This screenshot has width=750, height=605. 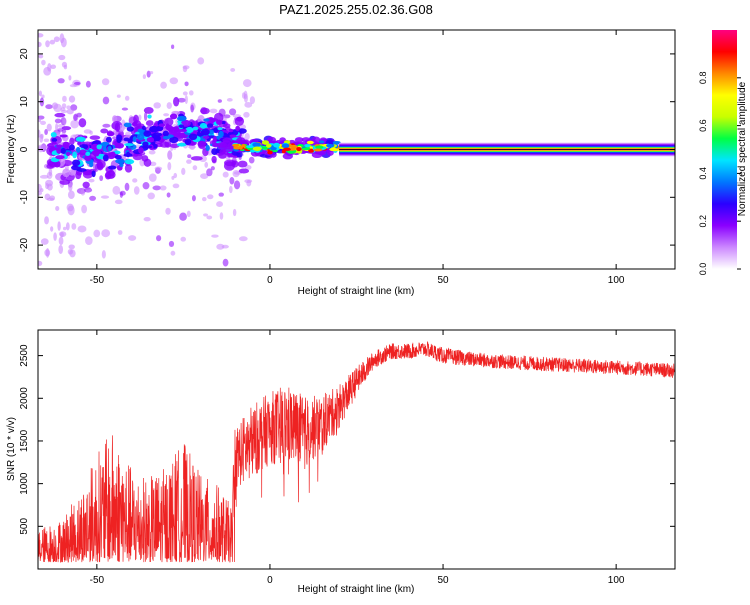 I want to click on spectrogram-ylabel: Frequency (Hz), so click(x=11, y=149).